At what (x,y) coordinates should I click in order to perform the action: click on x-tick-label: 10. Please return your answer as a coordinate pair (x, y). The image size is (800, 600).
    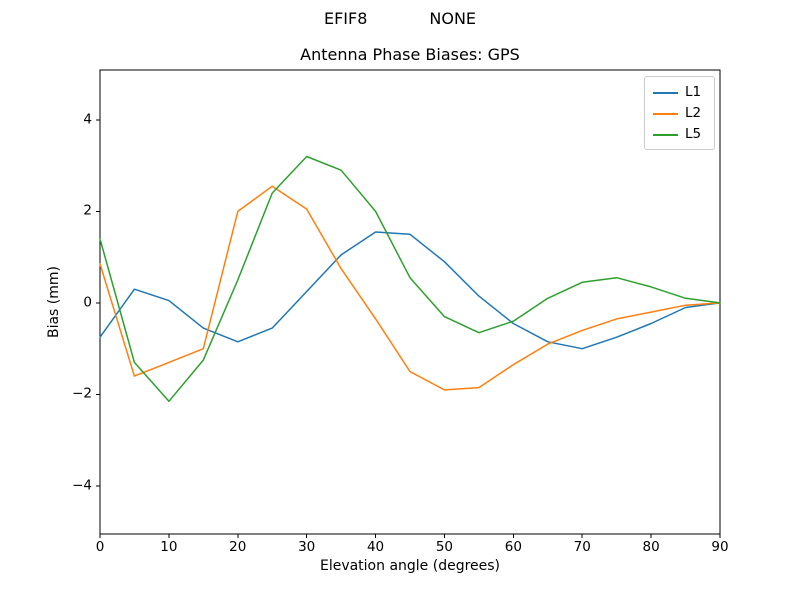
    Looking at the image, I should click on (169, 547).